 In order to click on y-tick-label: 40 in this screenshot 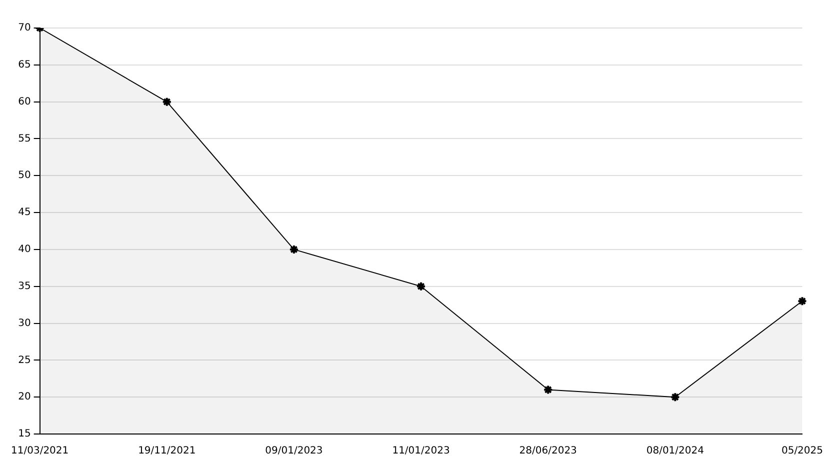, I will do `click(24, 250)`.